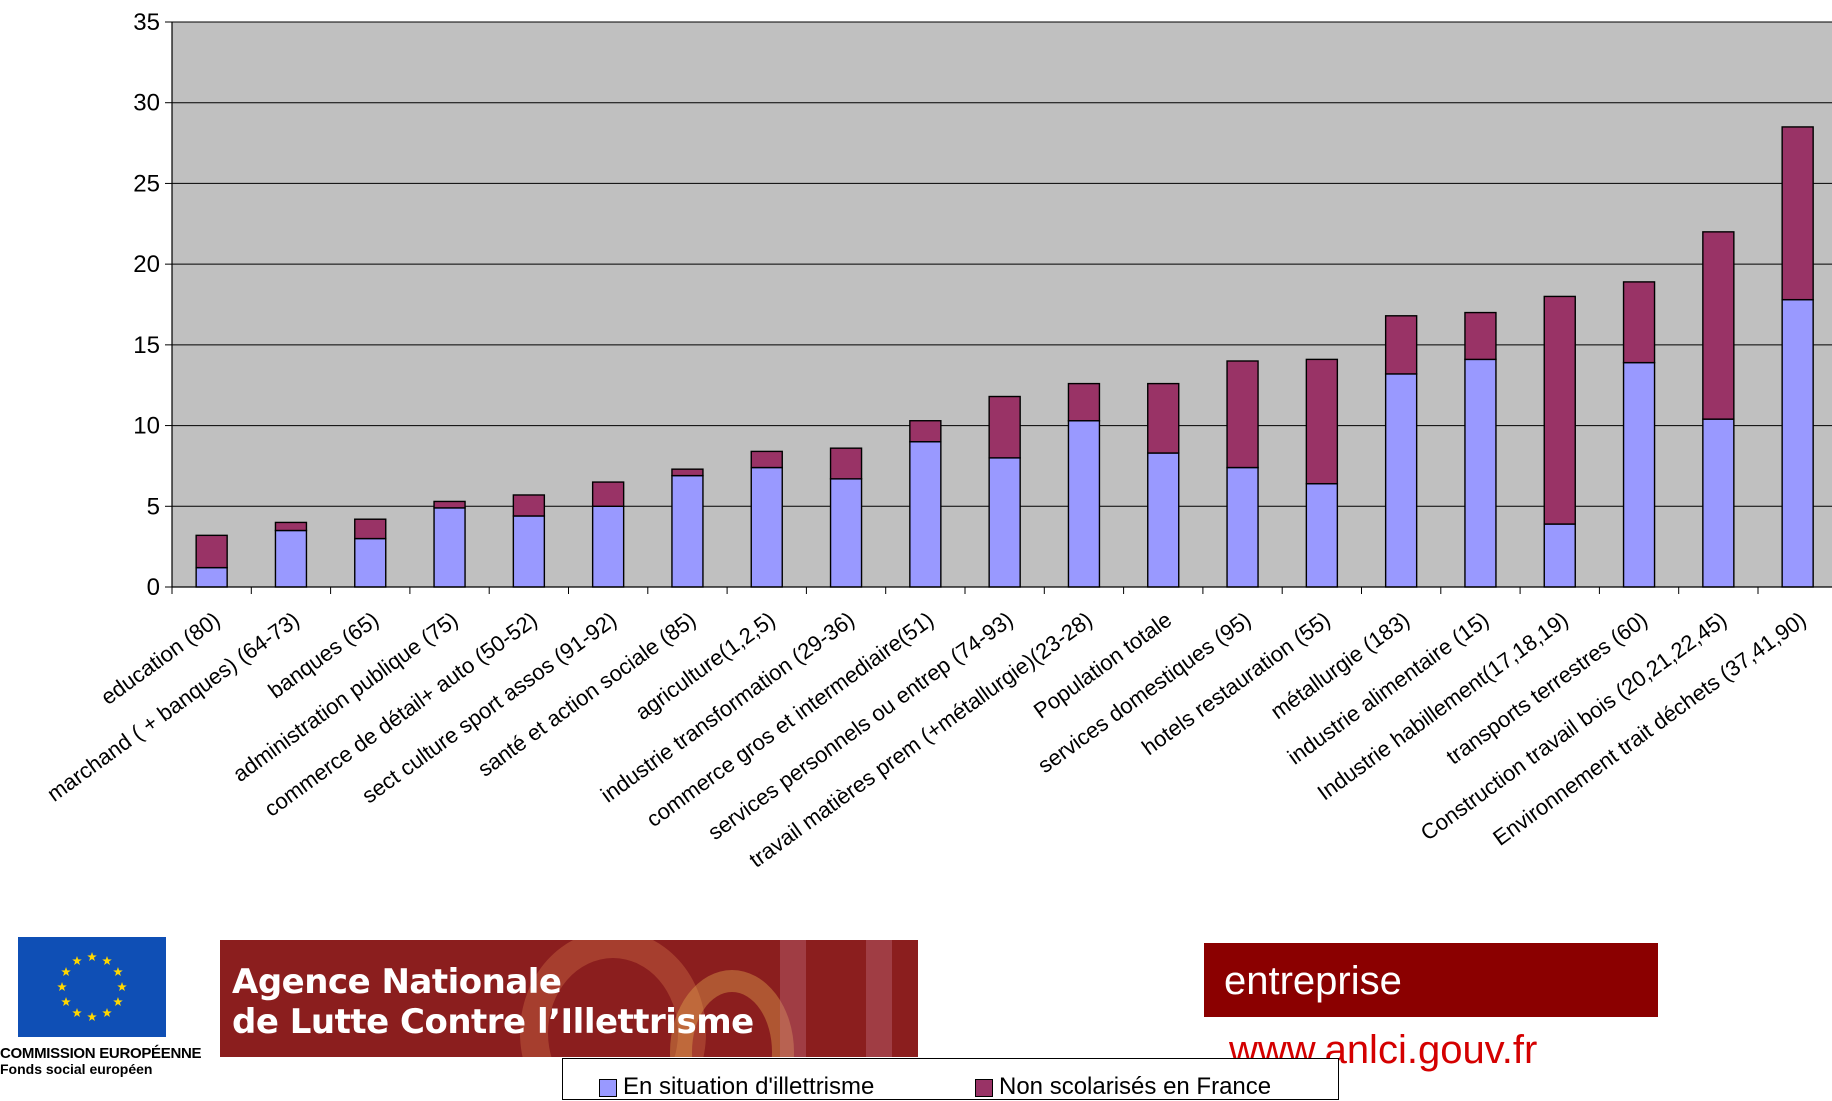 This screenshot has height=1101, width=1832. I want to click on y-tick-label: 5, so click(153, 506).